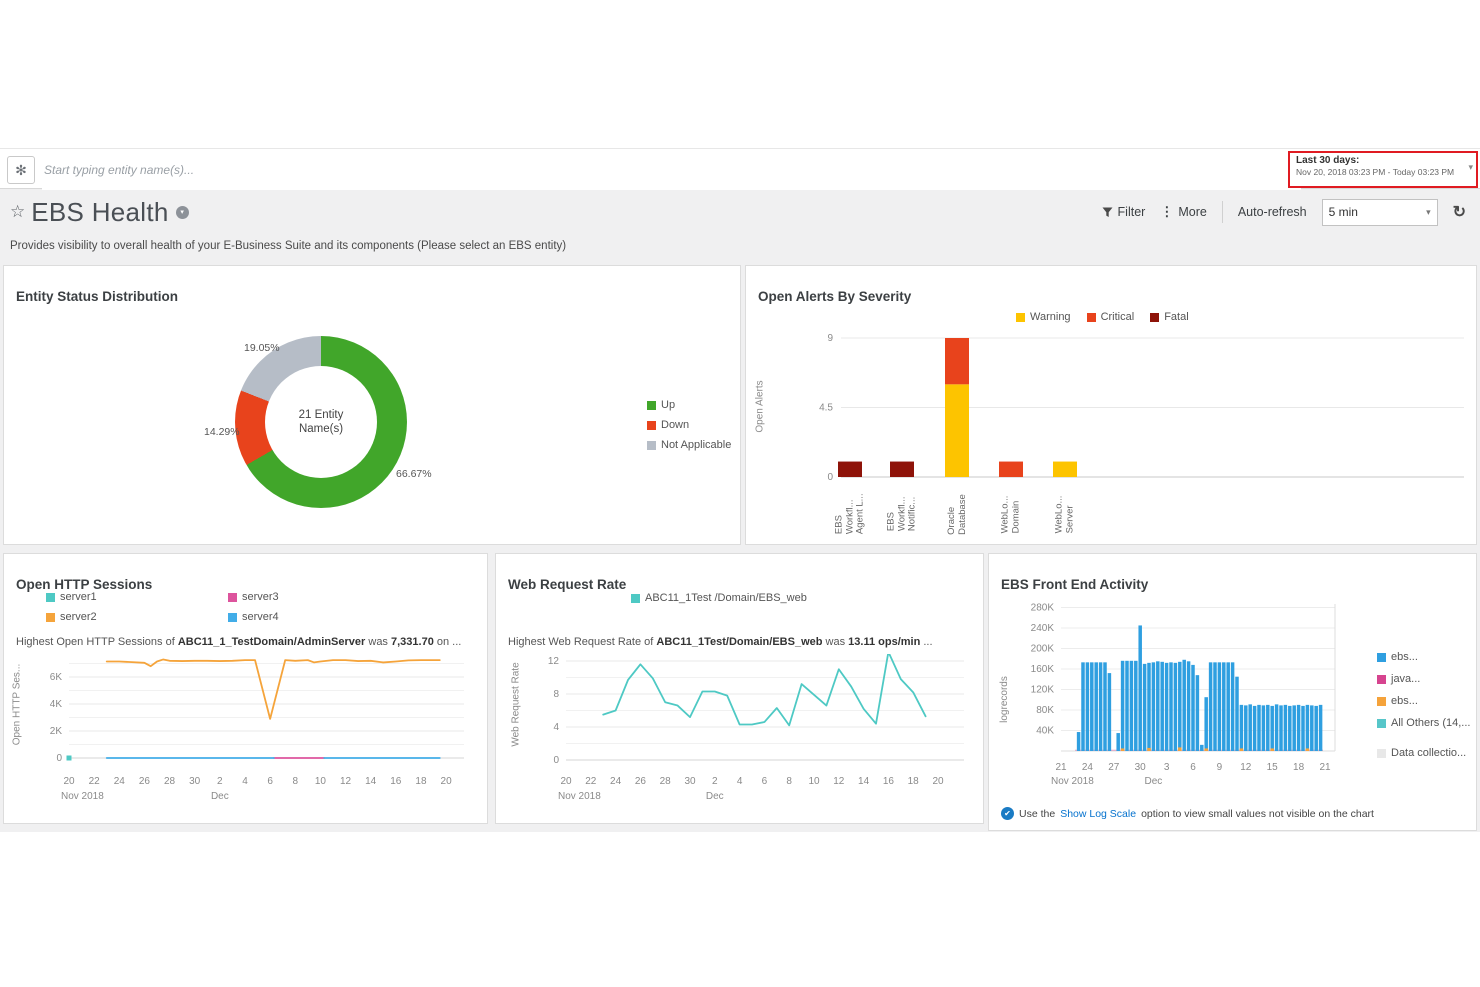  I want to click on svg-text: 20, so click(69, 781).